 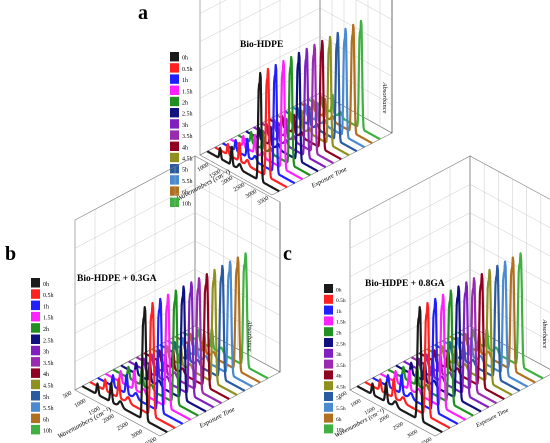 I want to click on x-tick-label: 1500, so click(x=215, y=174).